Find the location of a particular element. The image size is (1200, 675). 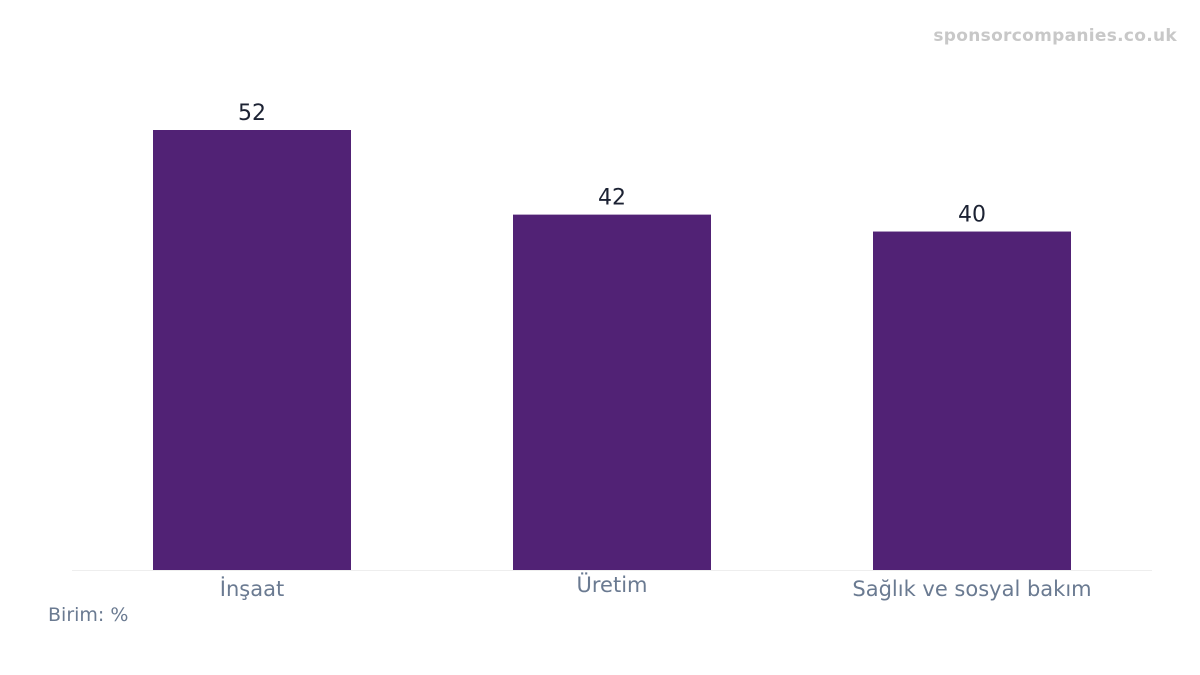

category-label-1: İnşaat is located at coordinates (252, 588).